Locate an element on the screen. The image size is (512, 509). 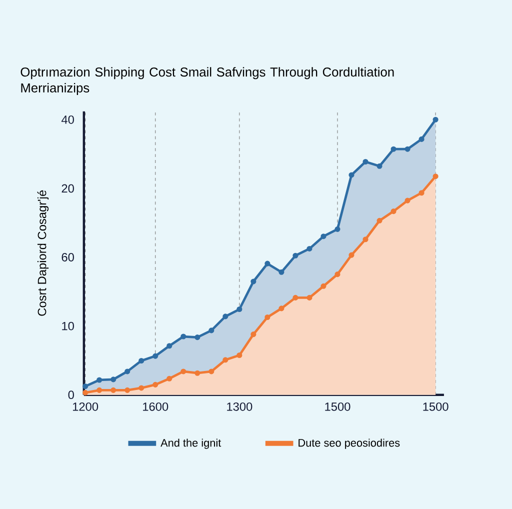
text: 0 is located at coordinates (71, 394).